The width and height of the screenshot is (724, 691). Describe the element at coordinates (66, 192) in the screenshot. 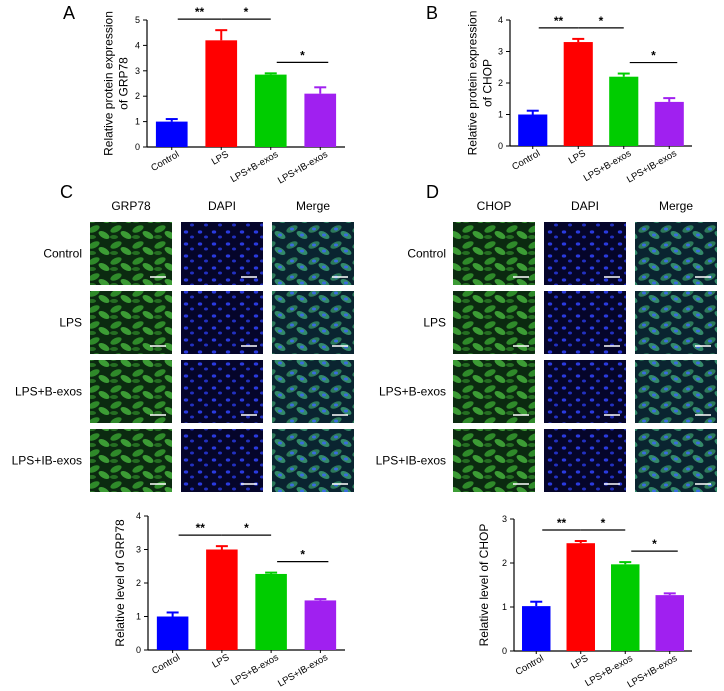

I see `panel-label: C` at that location.